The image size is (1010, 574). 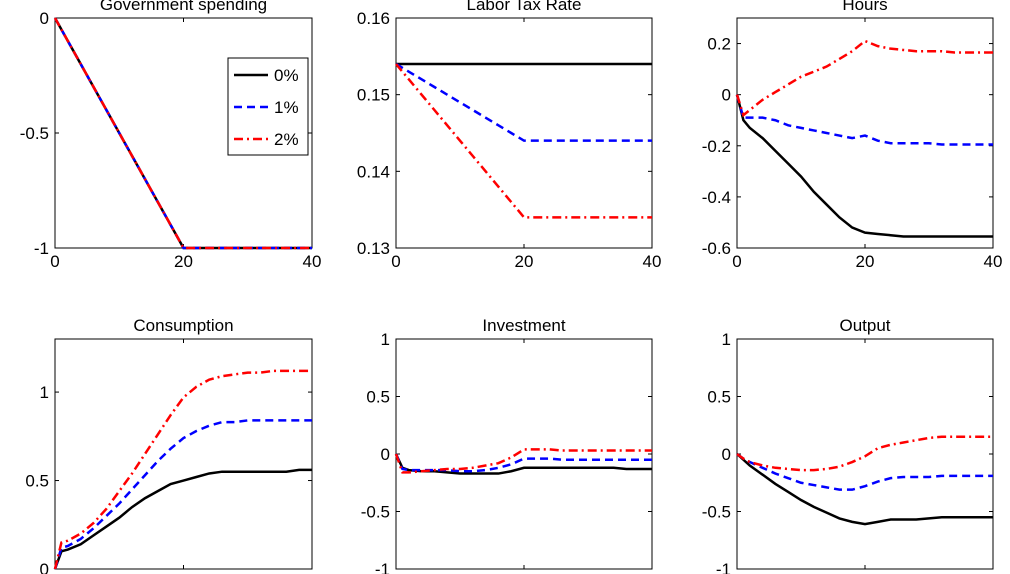 What do you see at coordinates (183, 325) in the screenshot?
I see `chart-title: Consumption` at bounding box center [183, 325].